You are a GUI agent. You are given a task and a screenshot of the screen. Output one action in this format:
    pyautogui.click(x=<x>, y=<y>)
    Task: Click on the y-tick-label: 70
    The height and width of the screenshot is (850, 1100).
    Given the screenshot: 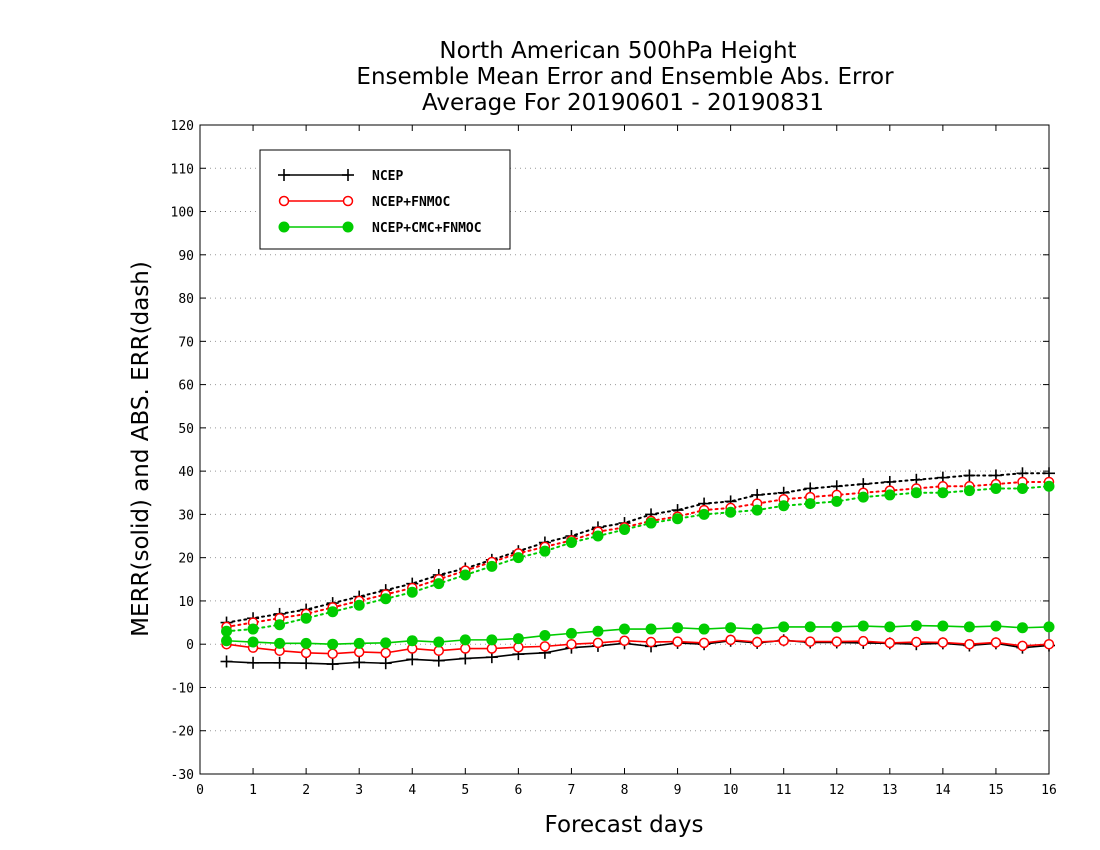 What is the action you would take?
    pyautogui.click(x=186, y=342)
    